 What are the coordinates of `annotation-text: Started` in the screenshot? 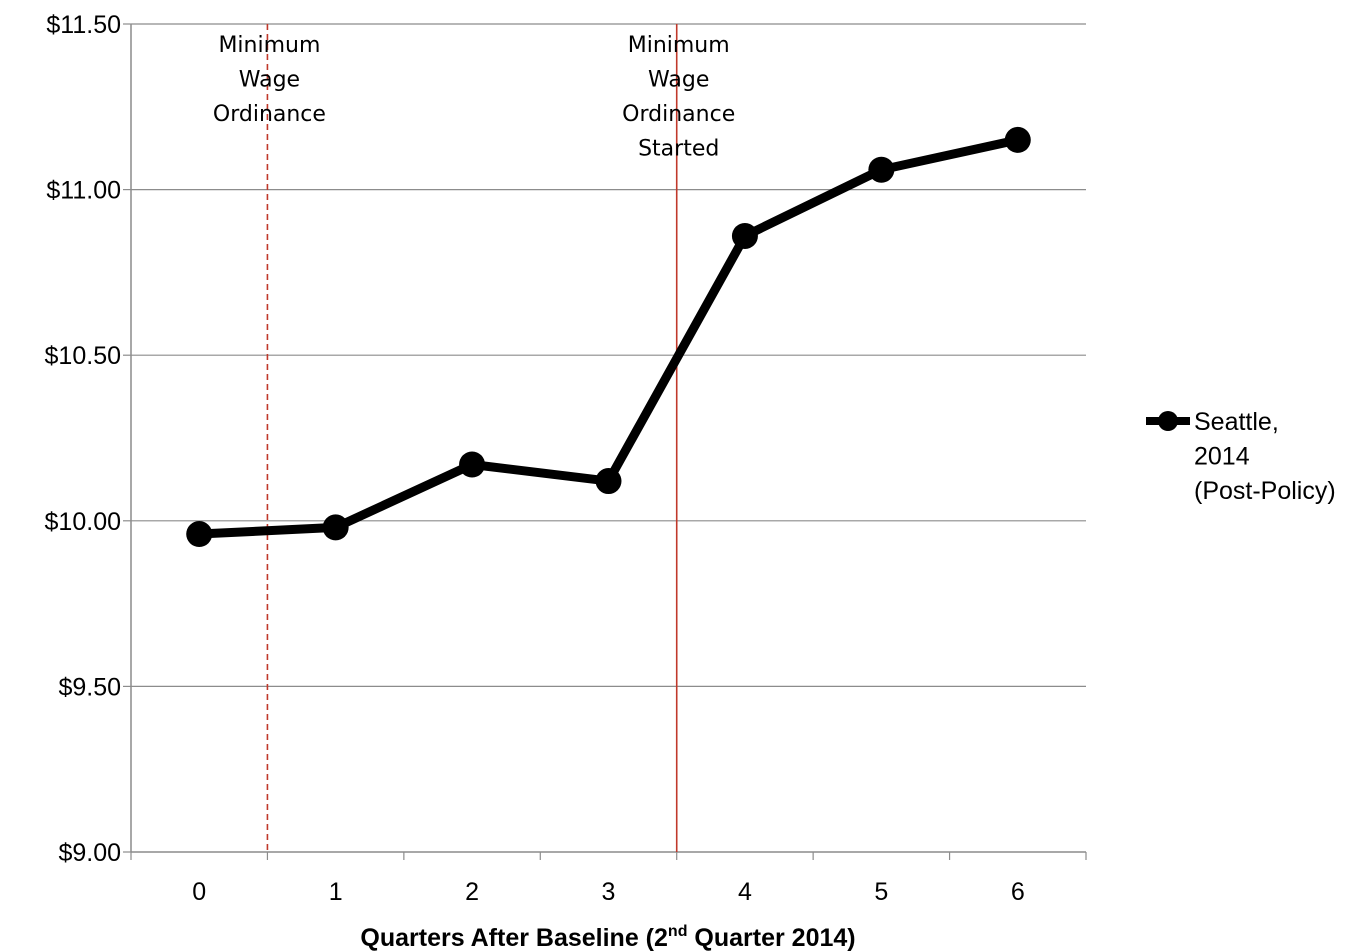 It's located at (678, 149).